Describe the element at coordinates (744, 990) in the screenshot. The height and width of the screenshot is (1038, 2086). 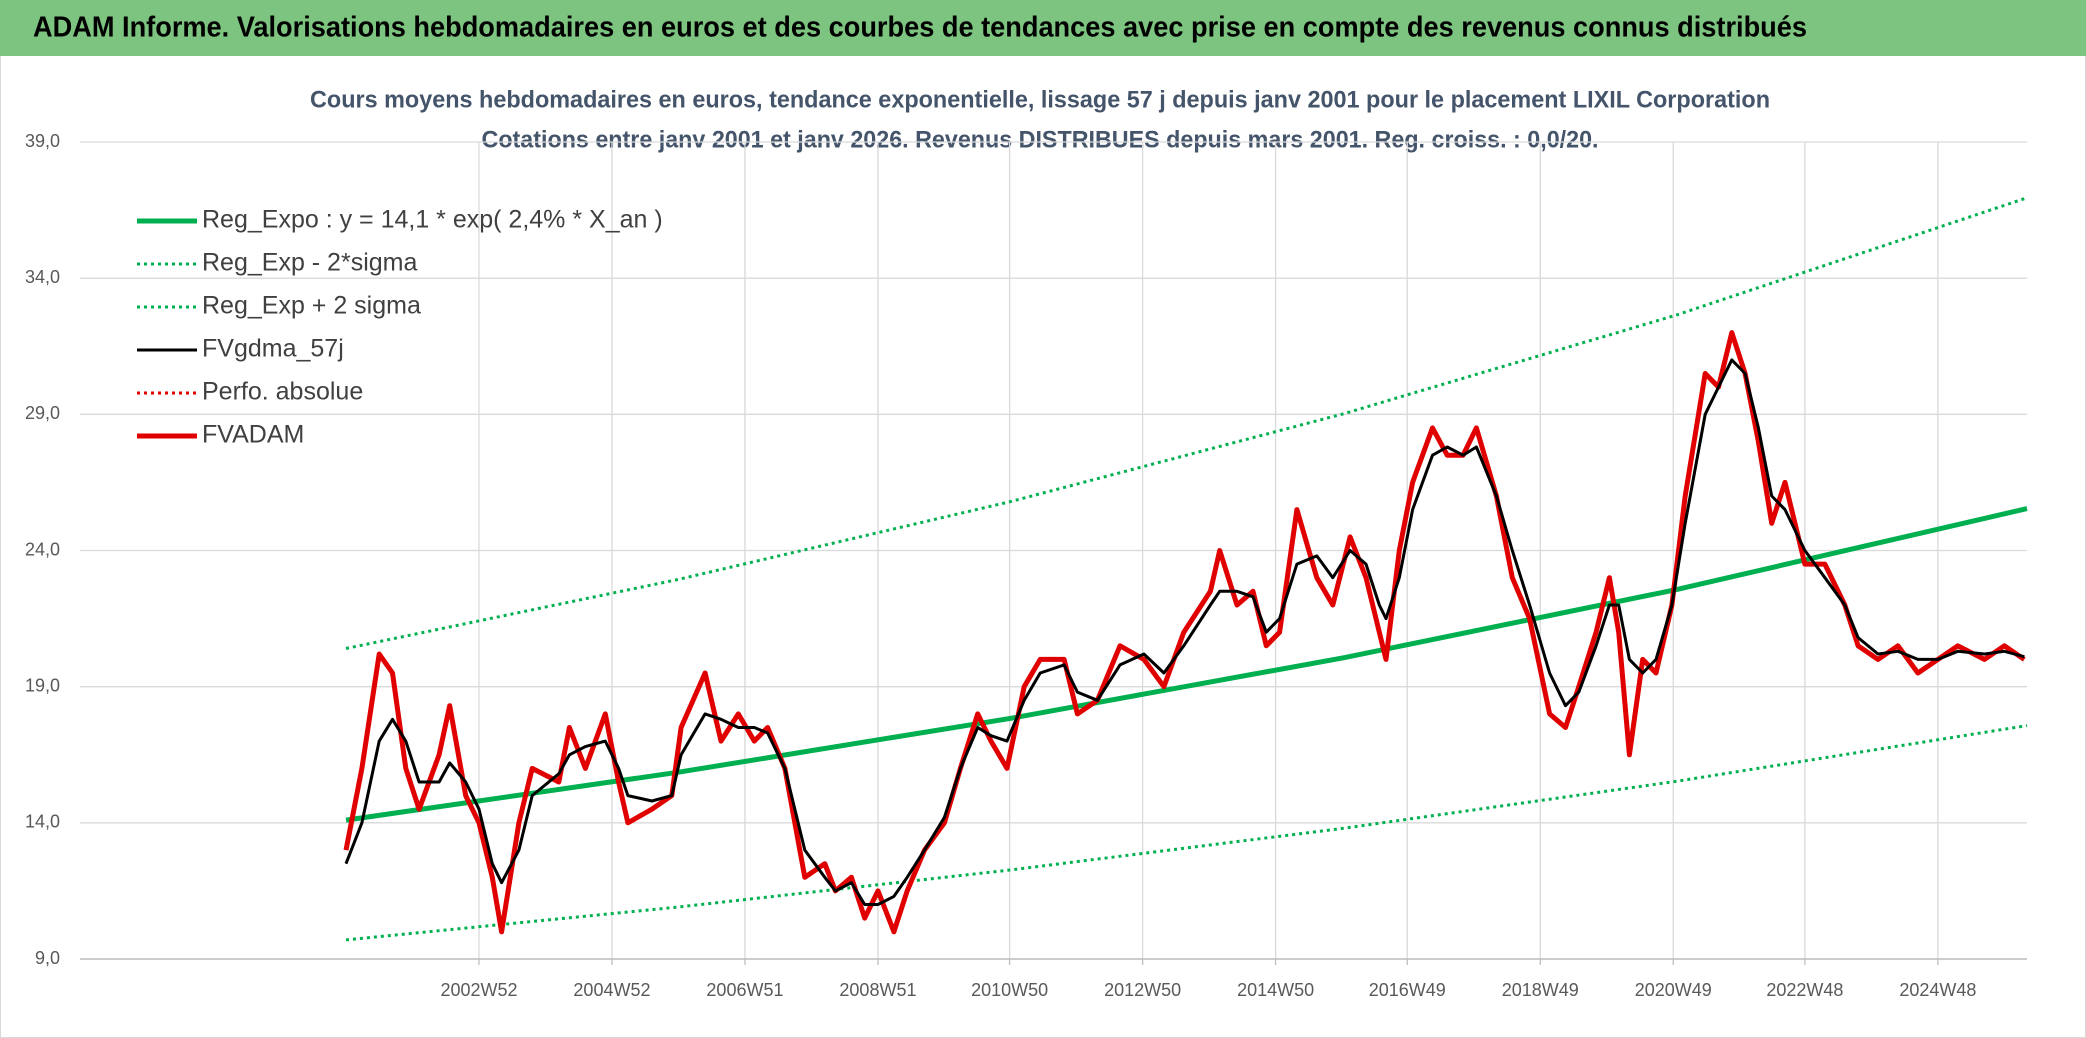
I see `x-tick-label: 2006W51` at that location.